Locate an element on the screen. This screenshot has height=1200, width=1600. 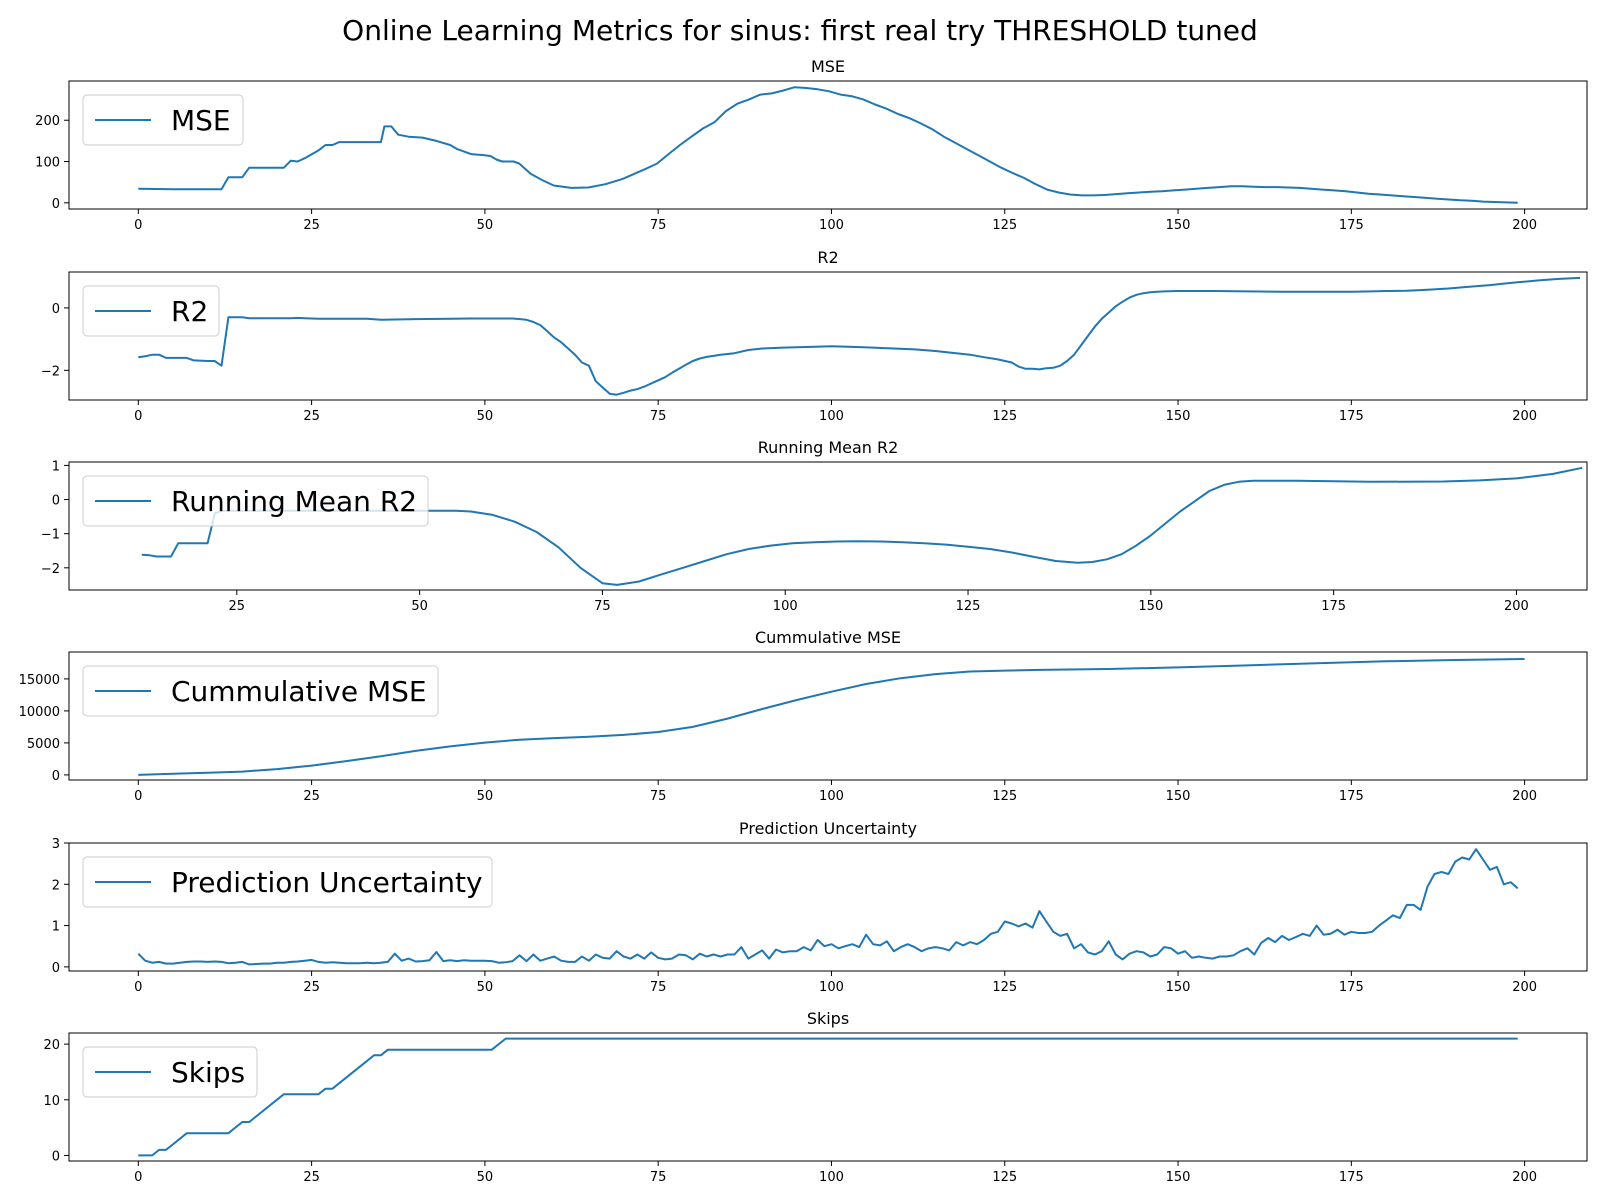
legend: MSE is located at coordinates (163, 120).